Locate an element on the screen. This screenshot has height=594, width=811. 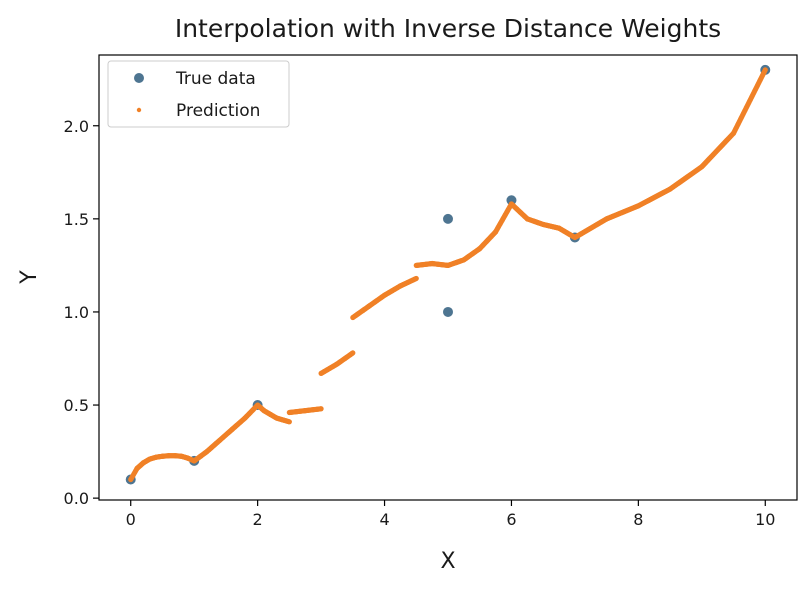
x-tick-label: 4 is located at coordinates (384, 519).